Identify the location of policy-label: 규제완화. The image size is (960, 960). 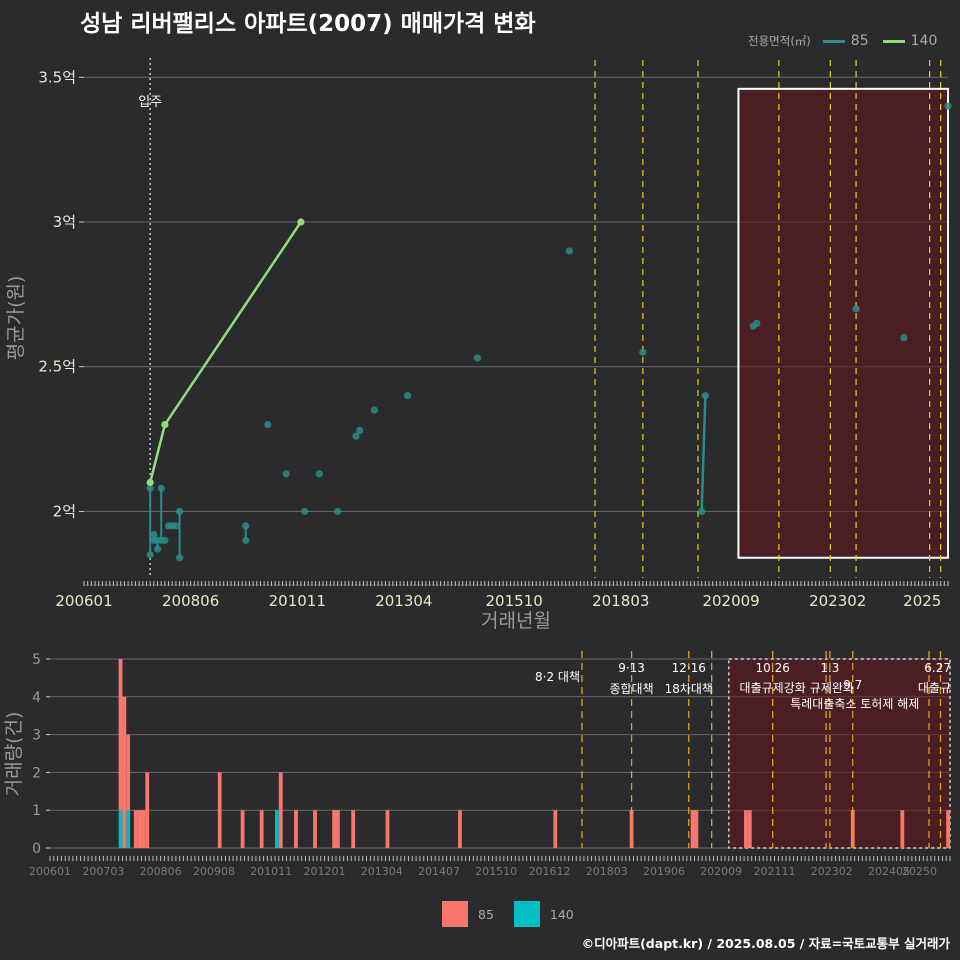
(832, 688).